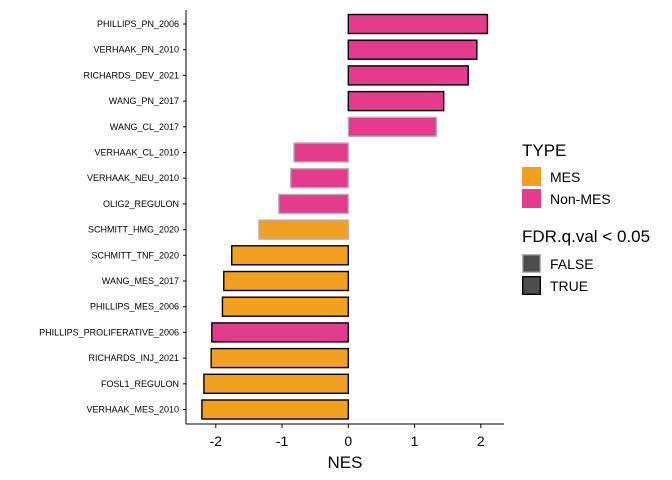 This screenshot has height=480, width=672. Describe the element at coordinates (285, 306) in the screenshot. I see `bar-phillips-mes-2006` at that location.